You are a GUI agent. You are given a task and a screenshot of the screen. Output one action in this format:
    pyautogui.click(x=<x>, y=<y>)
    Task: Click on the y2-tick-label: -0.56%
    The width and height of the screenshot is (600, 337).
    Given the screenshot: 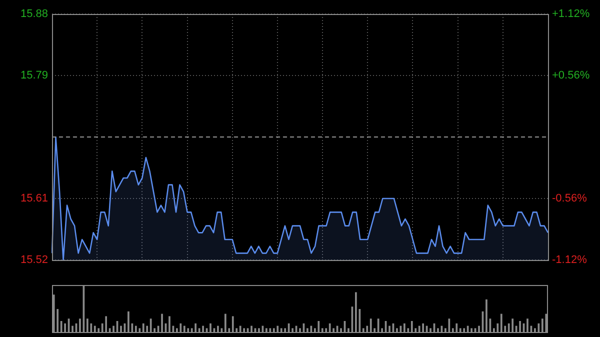 What is the action you would take?
    pyautogui.click(x=570, y=198)
    